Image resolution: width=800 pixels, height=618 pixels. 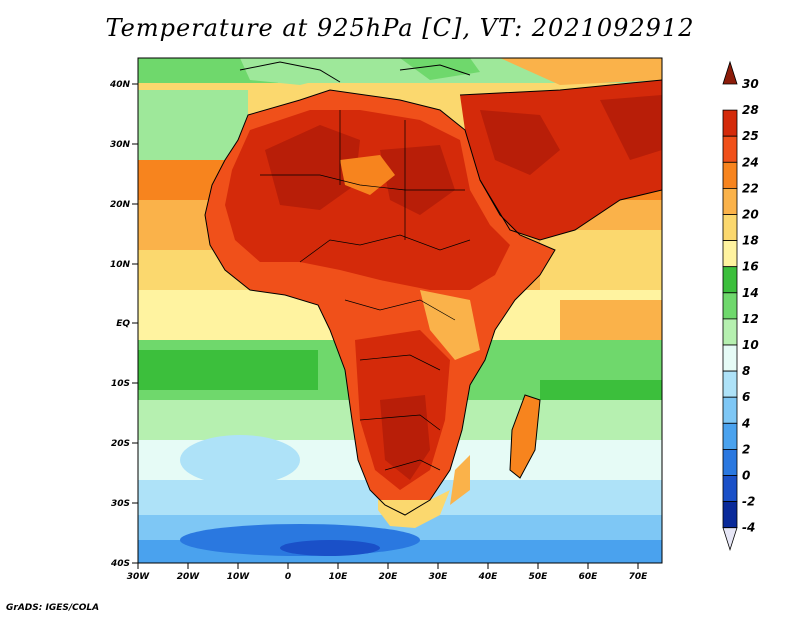 I want to click on lat-label: EQ, so click(x=123, y=324).